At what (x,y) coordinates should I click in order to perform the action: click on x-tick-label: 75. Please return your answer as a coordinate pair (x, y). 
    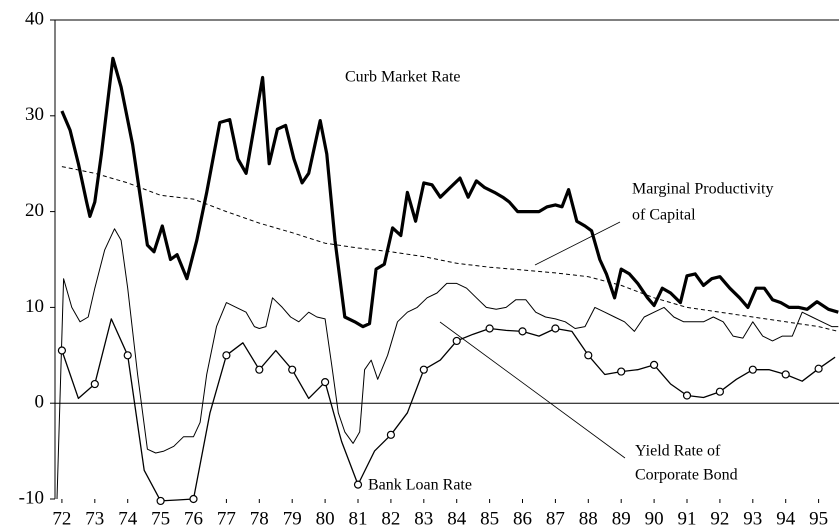
    Looking at the image, I should click on (160, 518).